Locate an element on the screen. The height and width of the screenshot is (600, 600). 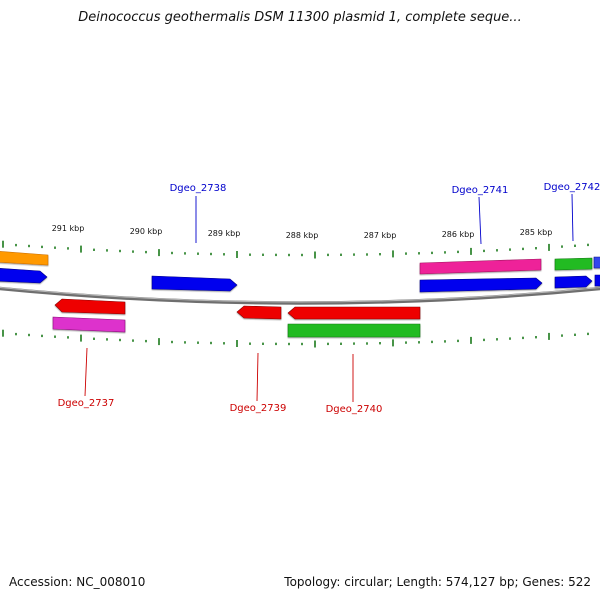
gene-label: Dgeo_2740 is located at coordinates (354, 409).